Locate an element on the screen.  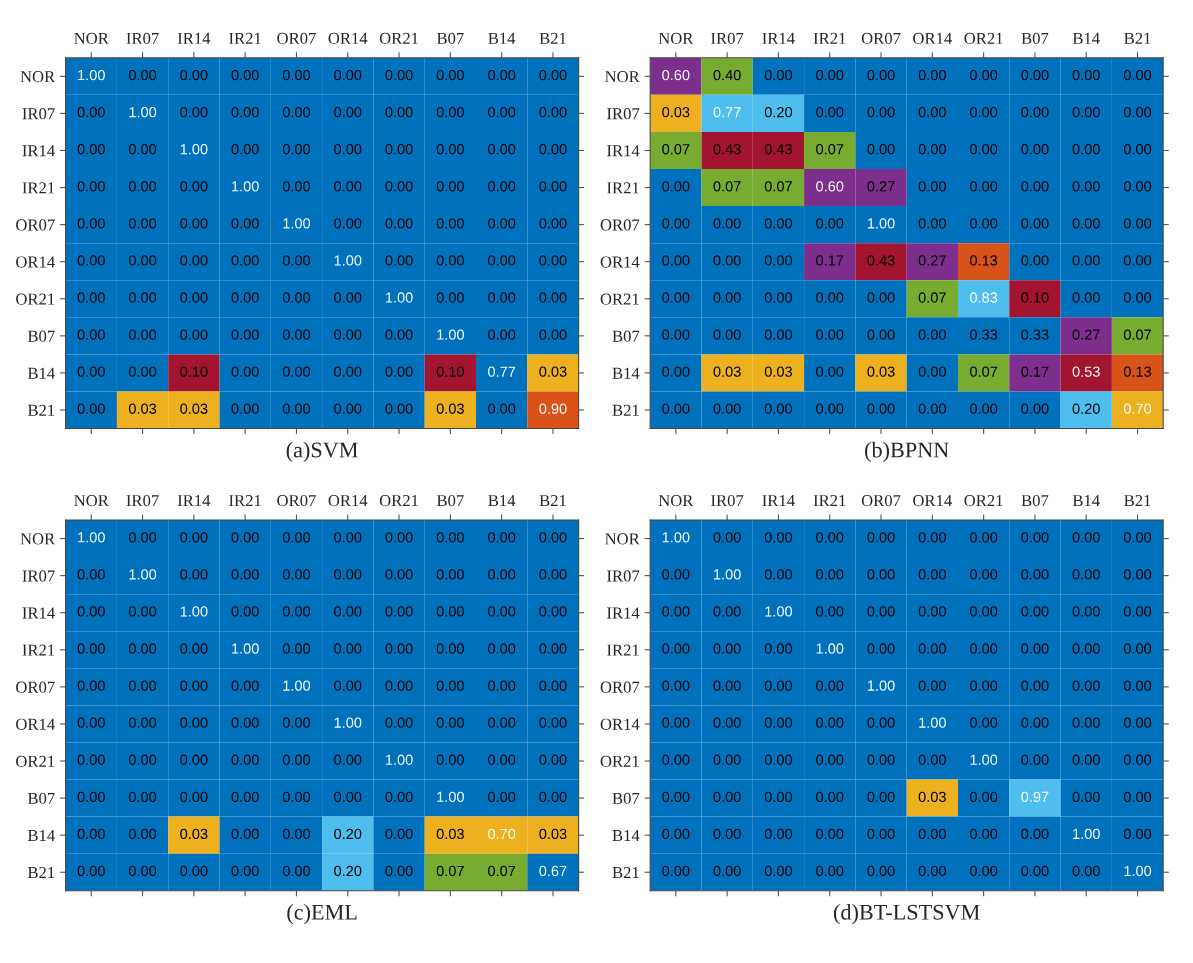
x-tick-label: B14 is located at coordinates (1086, 501).